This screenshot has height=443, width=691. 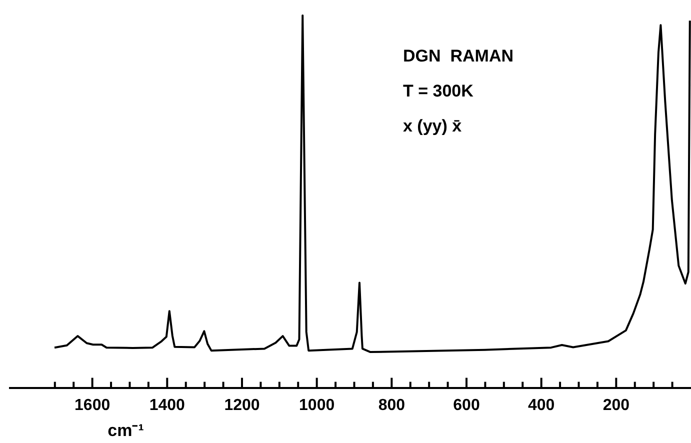 I want to click on x-tick-label: 800, so click(x=392, y=405).